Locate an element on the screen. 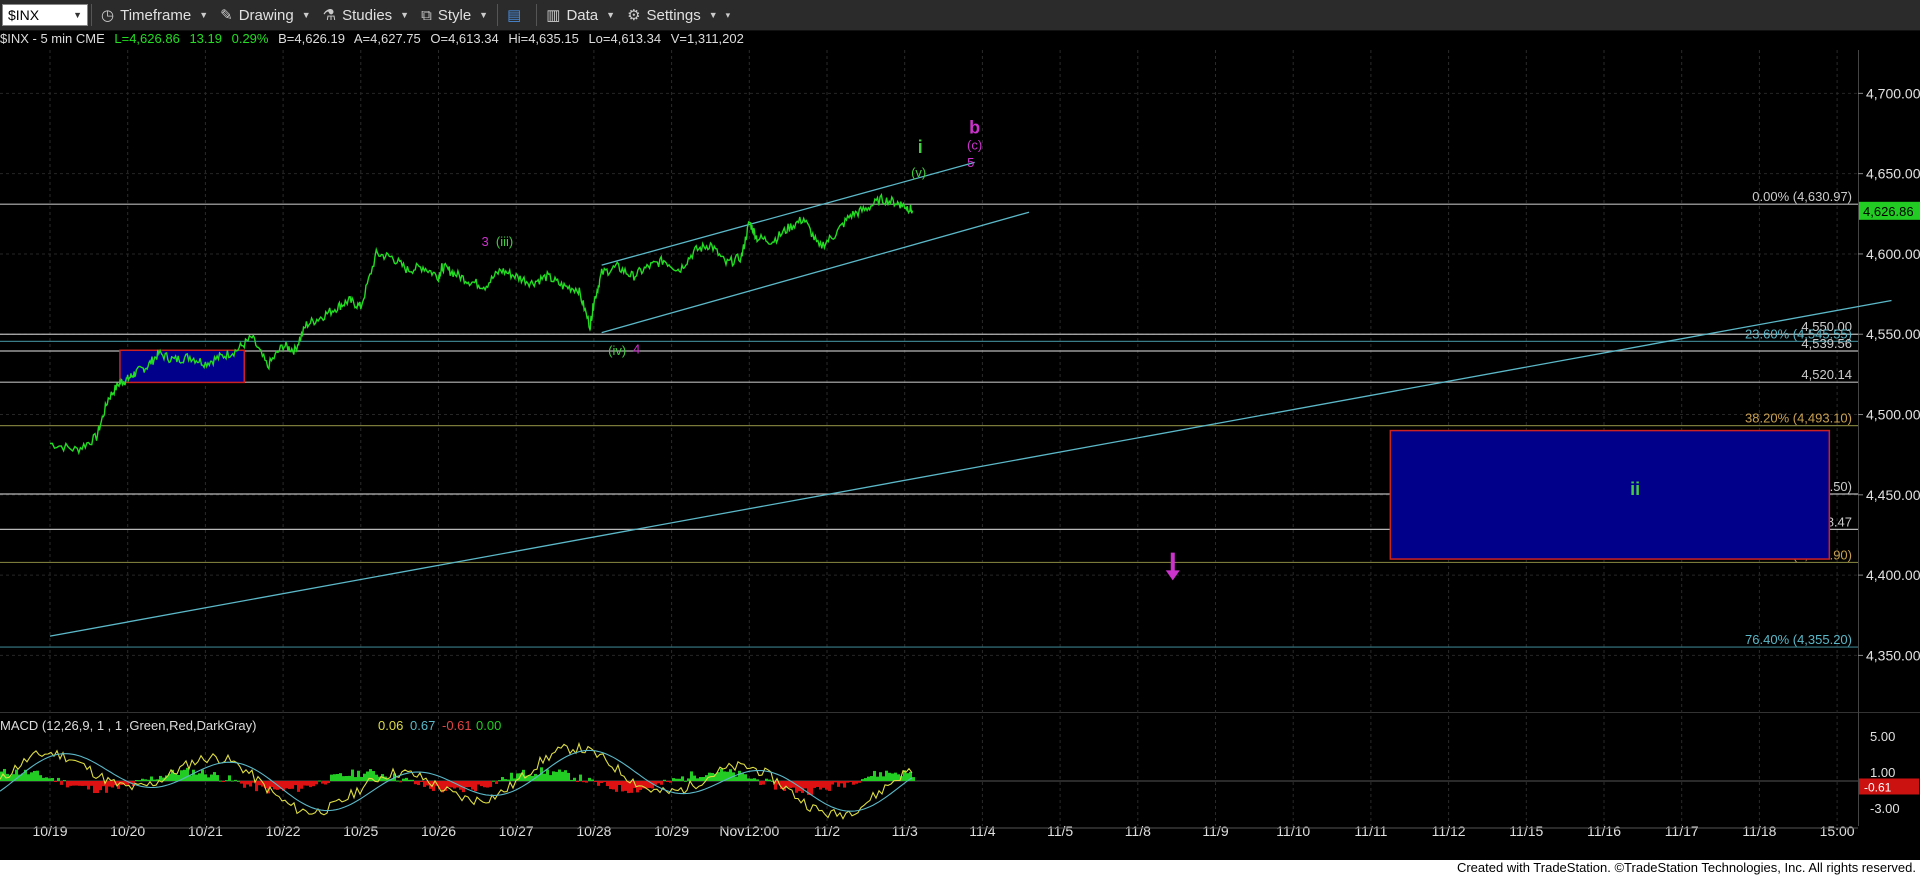 This screenshot has width=1920, height=876. layout-icon: ▤ is located at coordinates (514, 15).